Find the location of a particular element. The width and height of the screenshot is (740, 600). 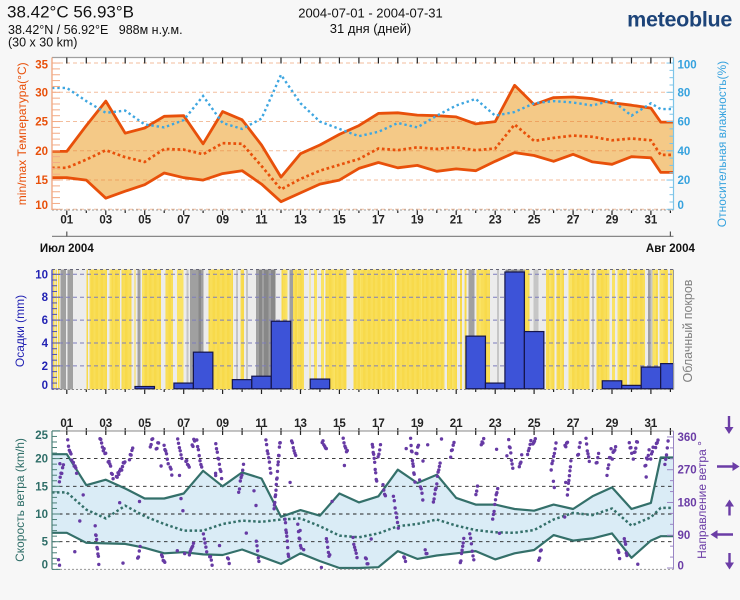

svg-text: 100 is located at coordinates (687, 65).